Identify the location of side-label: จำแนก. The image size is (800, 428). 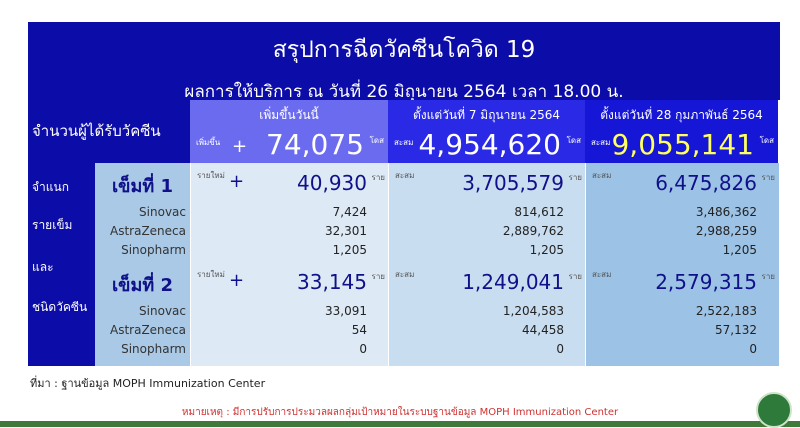
(50, 187).